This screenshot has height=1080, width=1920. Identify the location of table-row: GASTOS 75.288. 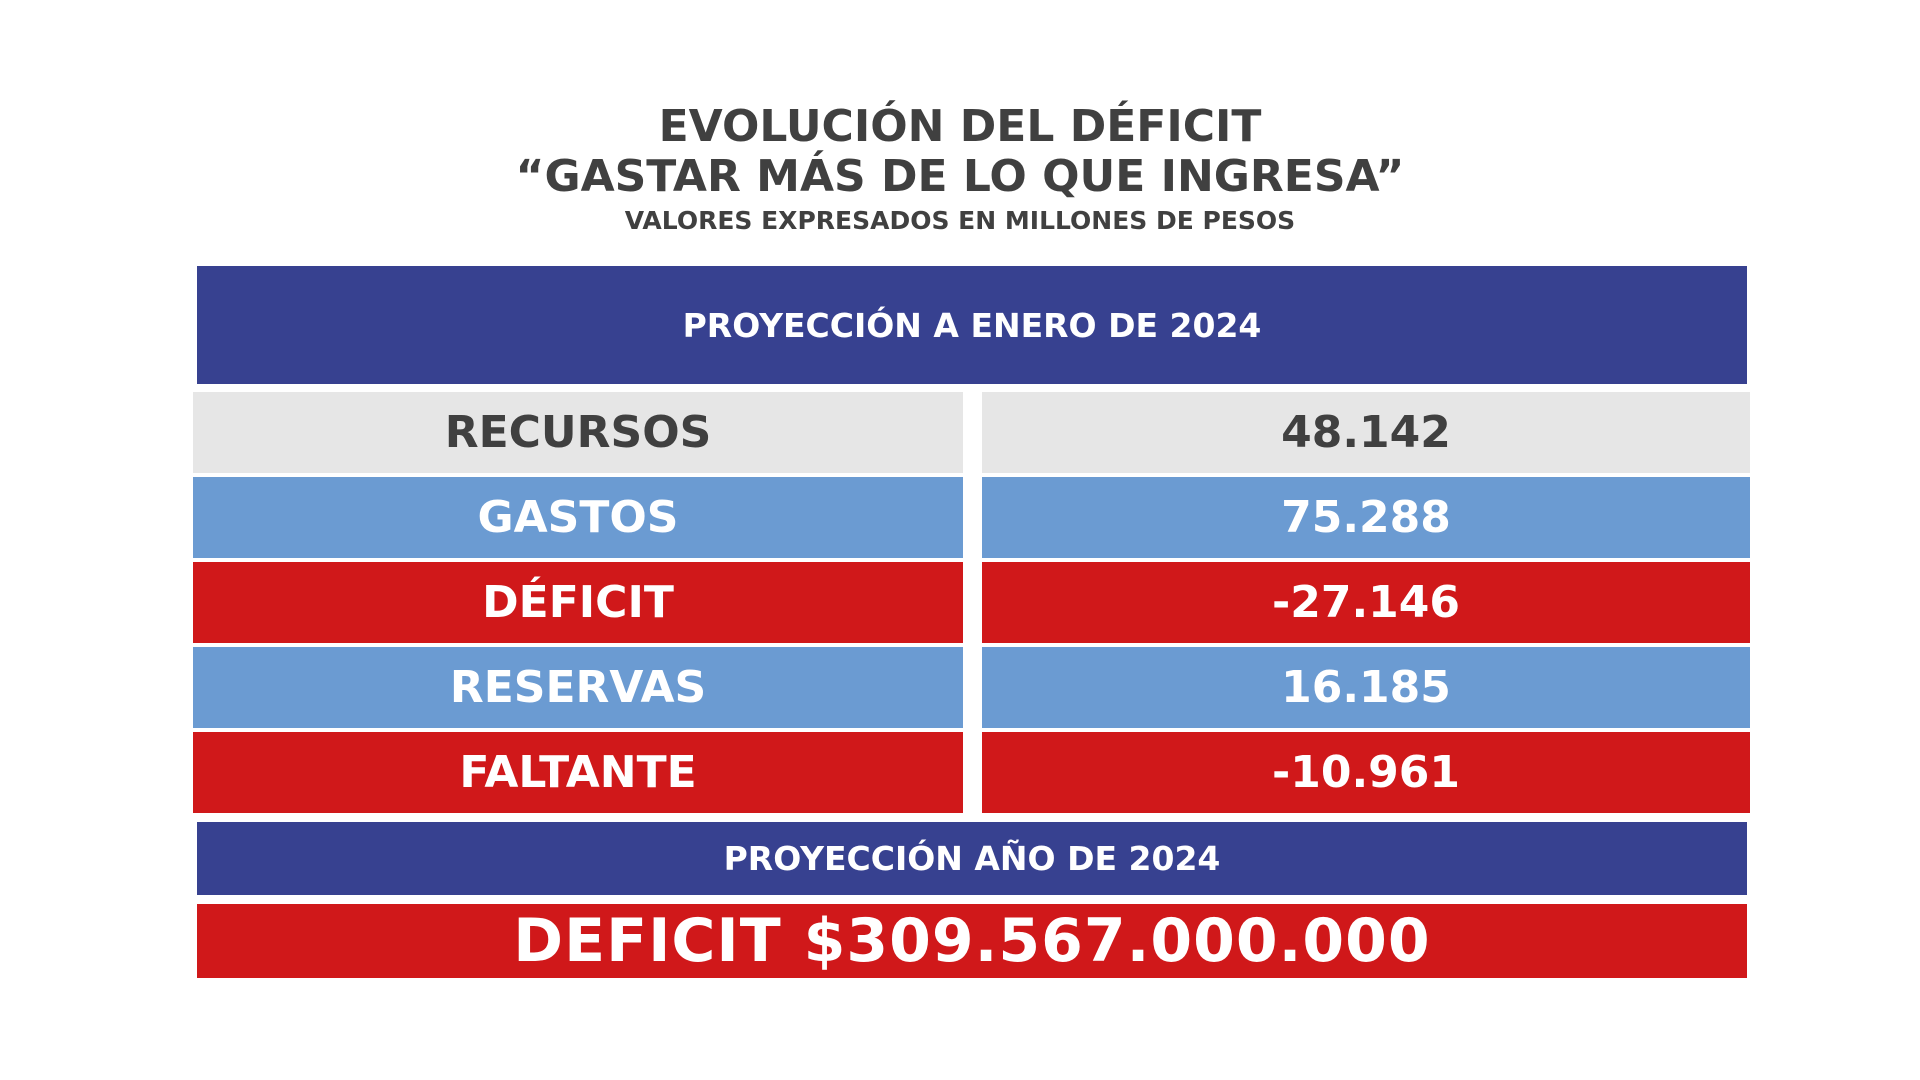
(971, 517).